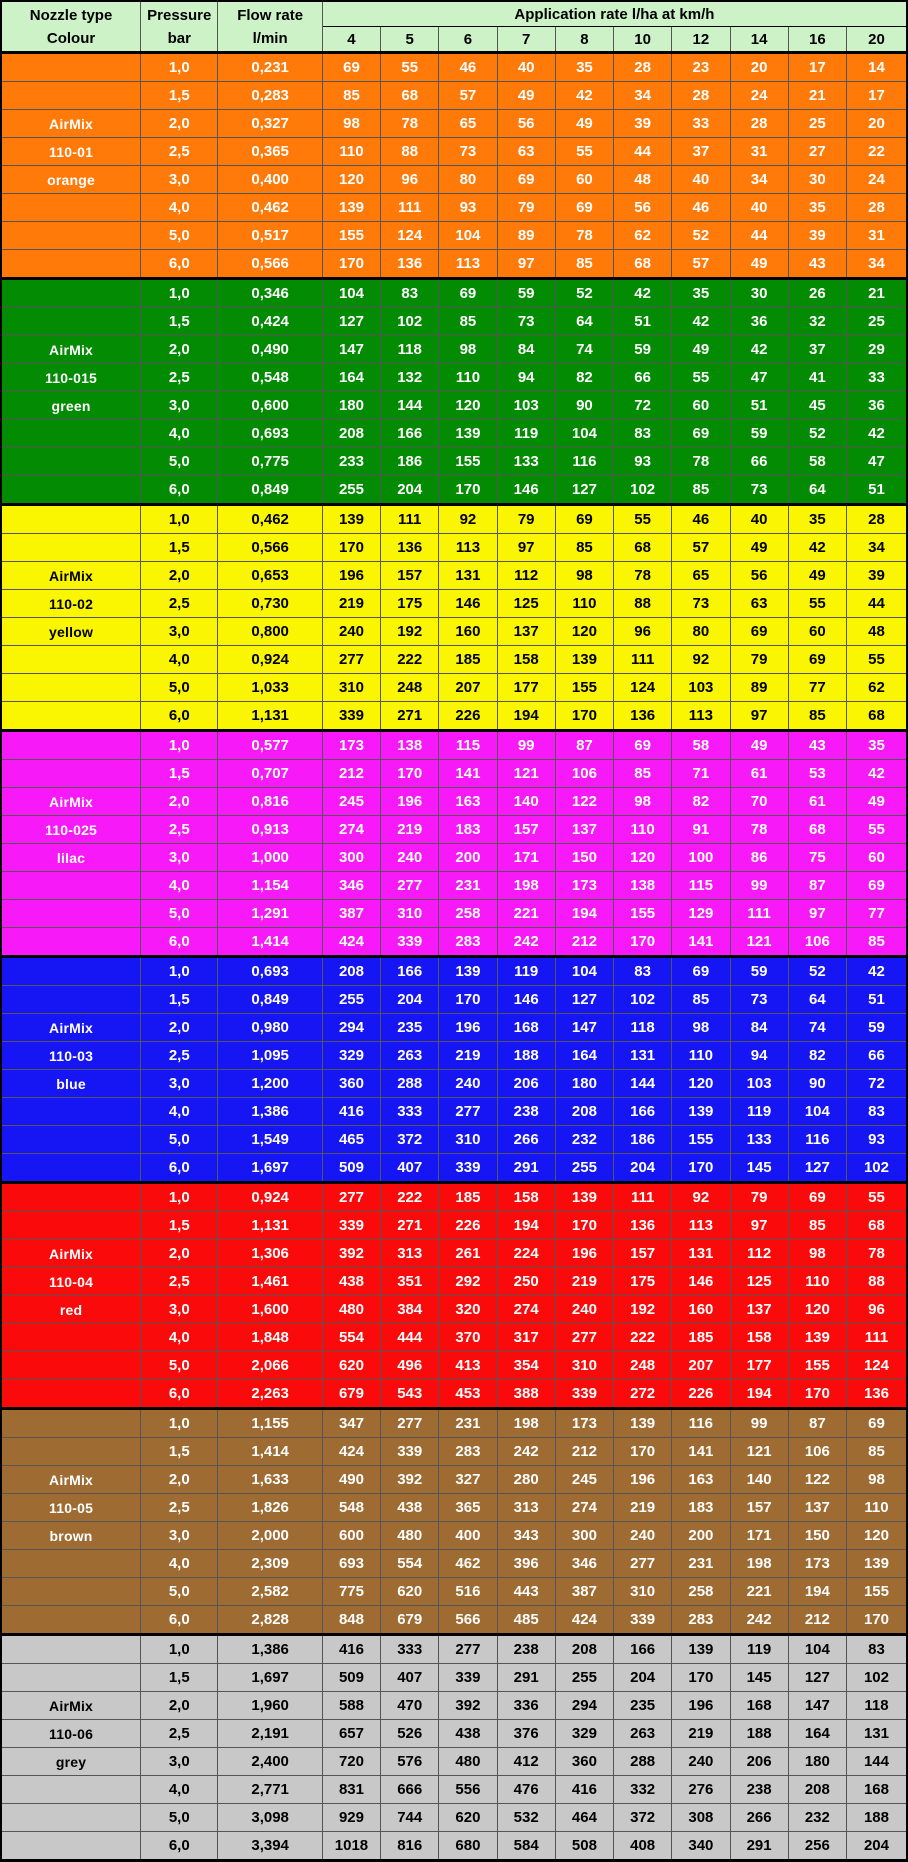 This screenshot has height=1862, width=908. What do you see at coordinates (351, 1225) in the screenshot?
I see `application-rate-value-4kmh: 339` at bounding box center [351, 1225].